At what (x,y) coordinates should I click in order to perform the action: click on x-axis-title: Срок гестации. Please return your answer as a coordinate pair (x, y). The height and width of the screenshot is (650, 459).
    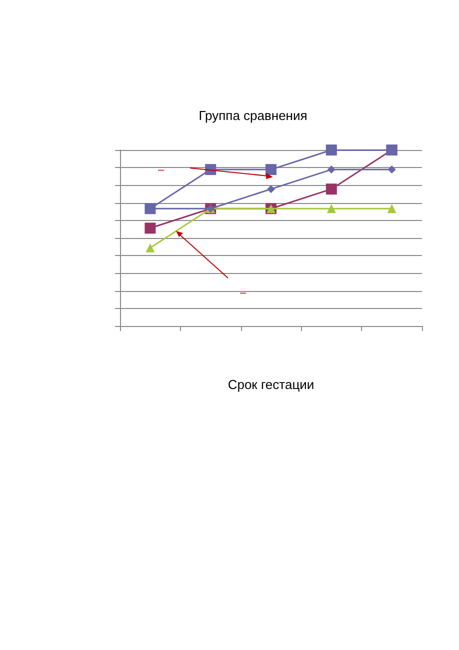
    Looking at the image, I should click on (271, 384).